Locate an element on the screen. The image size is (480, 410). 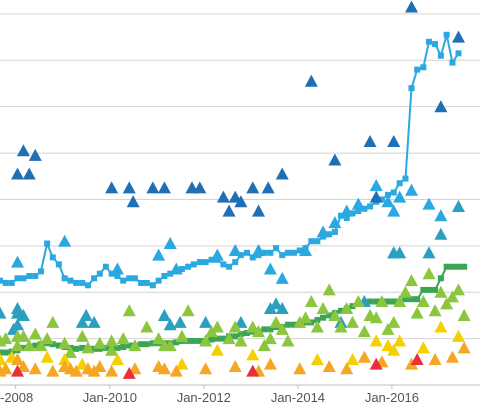
x-tick-label: -2008 is located at coordinates (16, 397).